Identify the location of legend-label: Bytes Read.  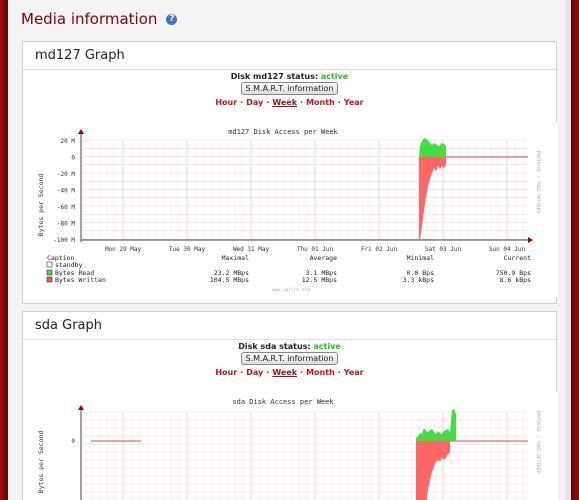
(74, 273).